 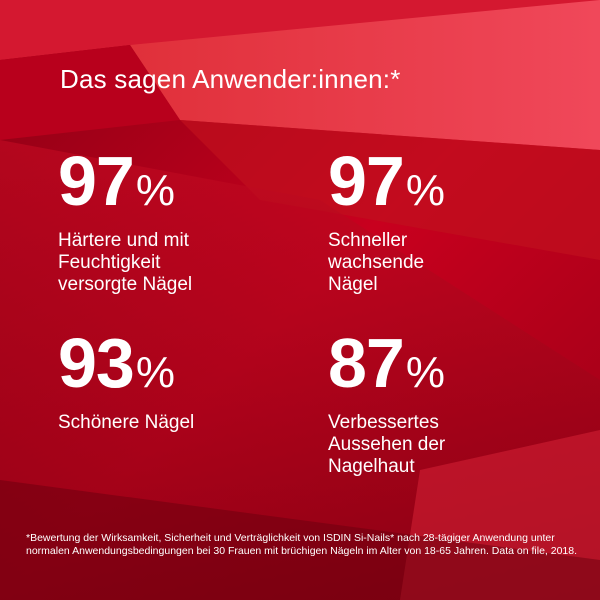 I want to click on stat-growth: 97% Schneller wachsende Nägel, so click(x=386, y=221).